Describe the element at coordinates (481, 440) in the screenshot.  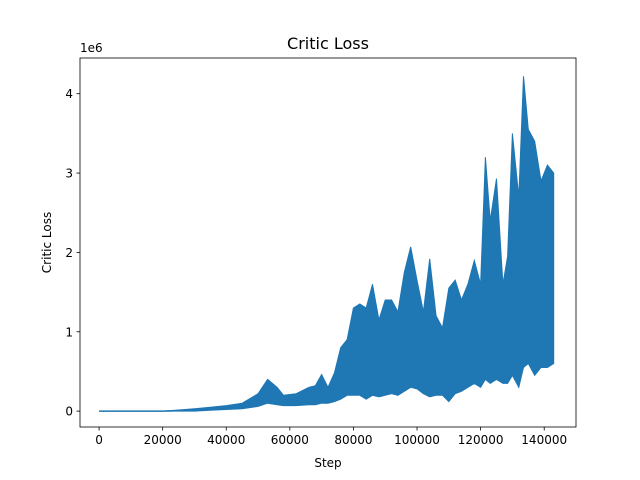
I see `x-tick-label: 120000` at that location.